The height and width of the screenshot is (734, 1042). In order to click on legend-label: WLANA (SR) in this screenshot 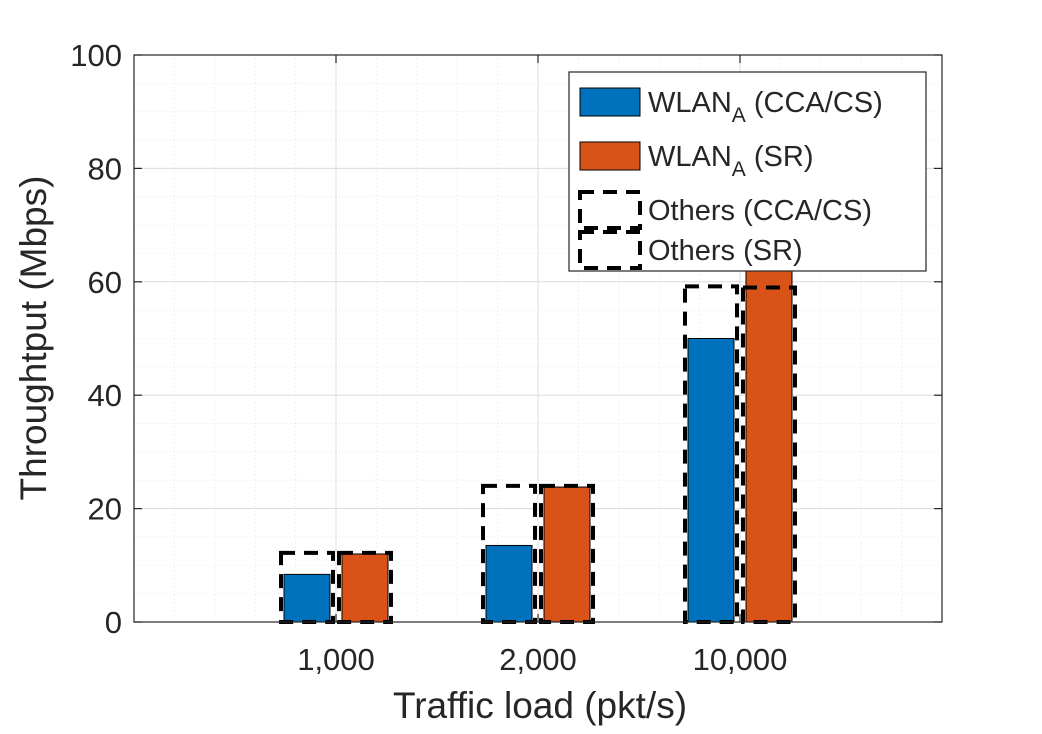, I will do `click(730, 161)`.